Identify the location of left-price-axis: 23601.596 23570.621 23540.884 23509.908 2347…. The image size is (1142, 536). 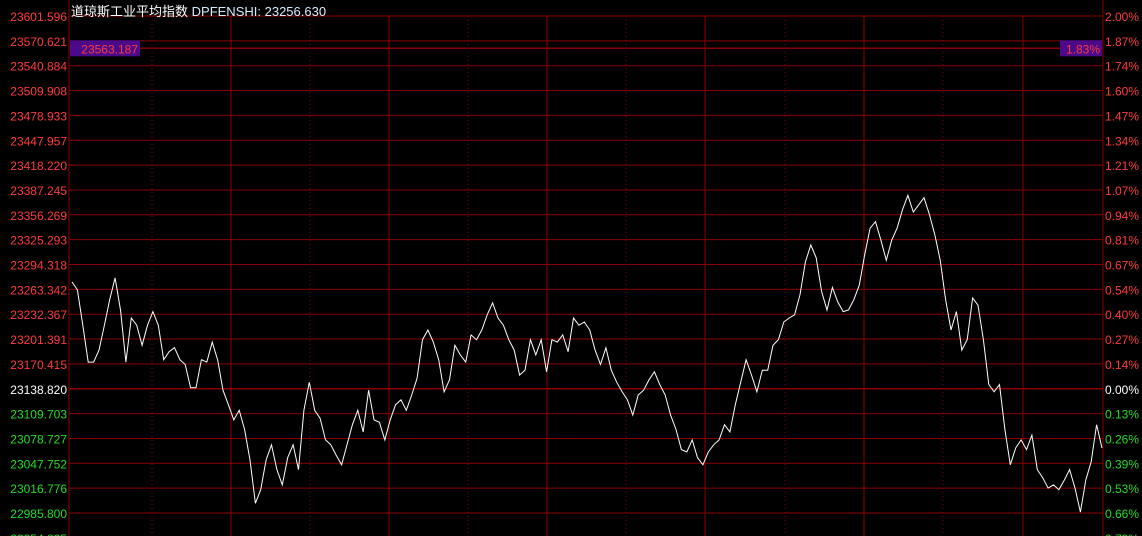
(38, 273).